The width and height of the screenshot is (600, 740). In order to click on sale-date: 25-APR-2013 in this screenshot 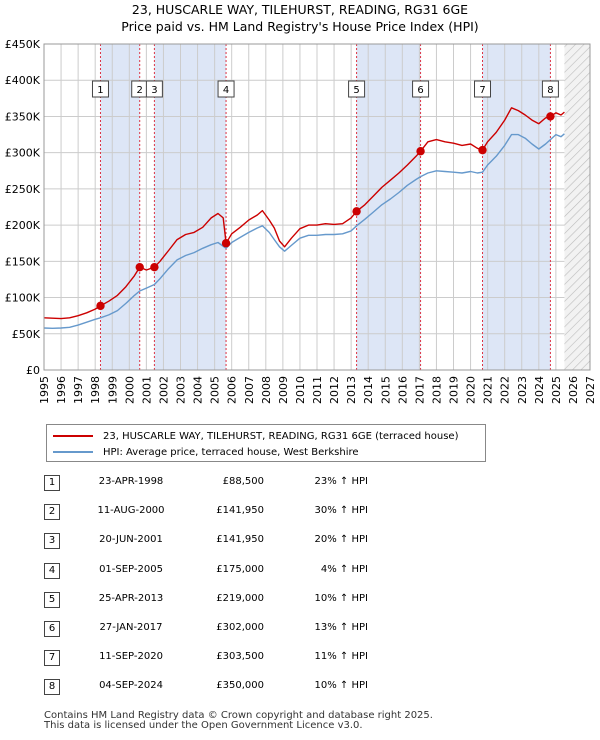, I will do `click(131, 598)`.